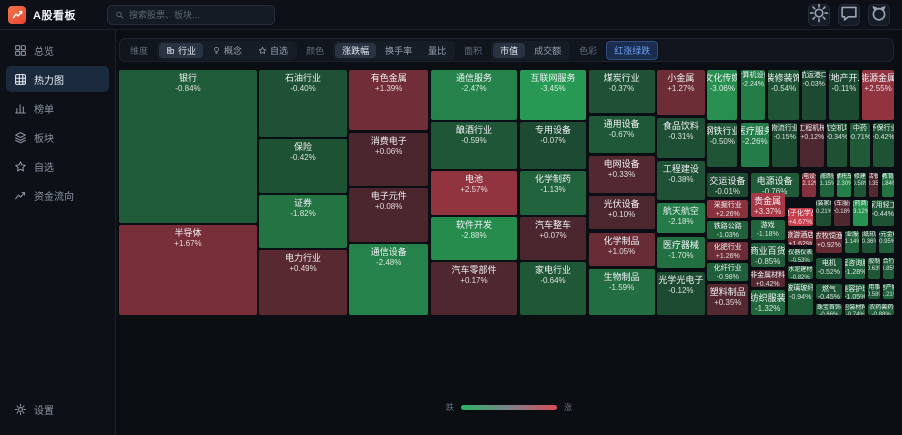 This screenshot has height=435, width=902. What do you see at coordinates (57, 195) in the screenshot?
I see `sidebar-item-flow: 资金流向` at bounding box center [57, 195].